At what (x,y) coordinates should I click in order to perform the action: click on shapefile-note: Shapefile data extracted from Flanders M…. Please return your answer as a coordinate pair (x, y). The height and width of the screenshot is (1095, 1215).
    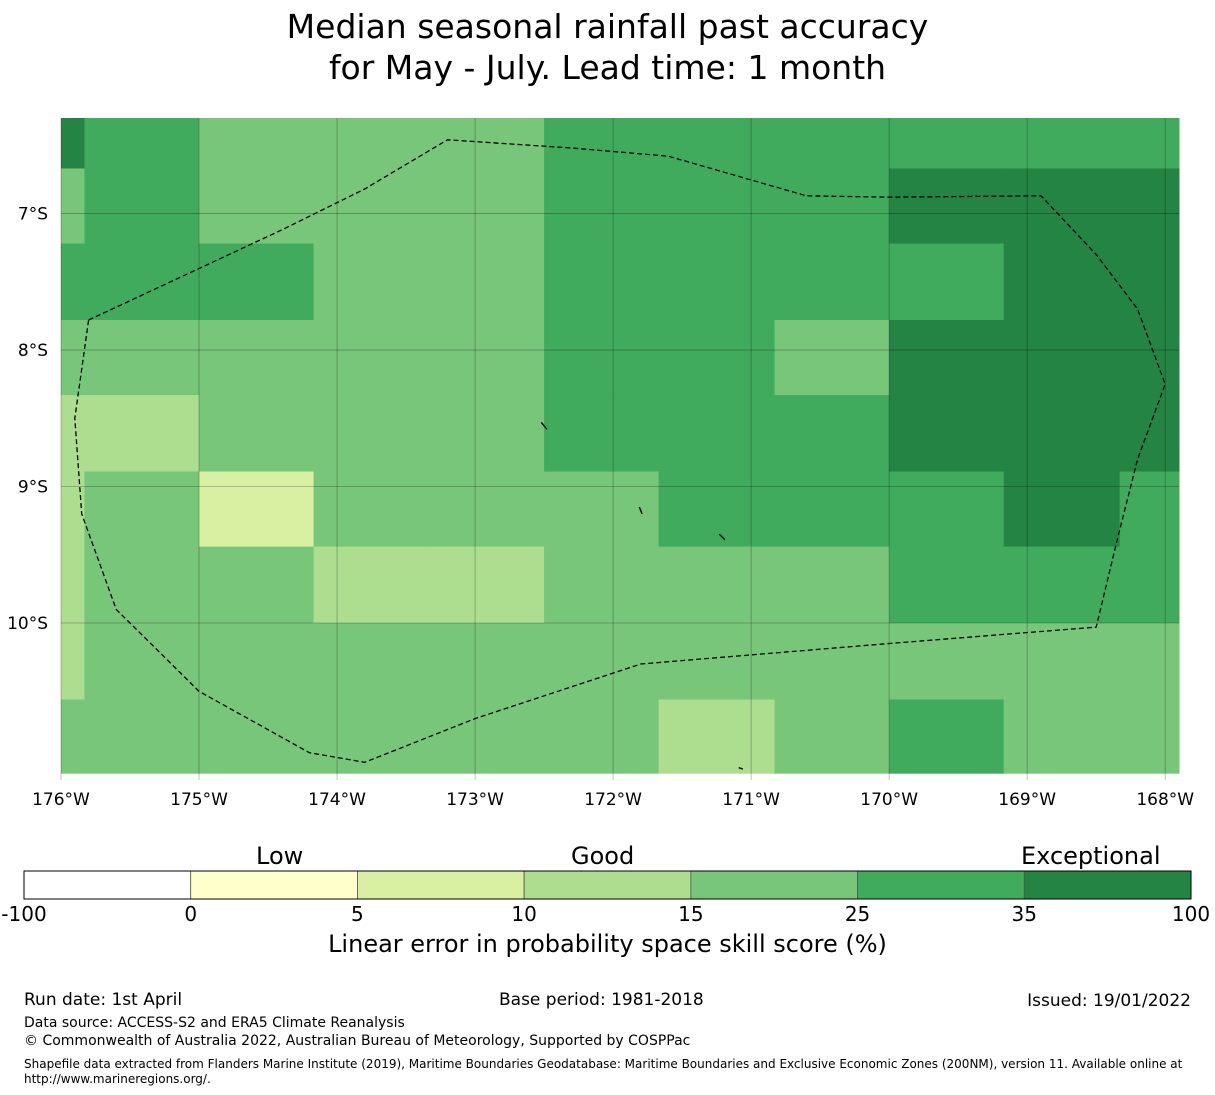
    Looking at the image, I should click on (603, 1071).